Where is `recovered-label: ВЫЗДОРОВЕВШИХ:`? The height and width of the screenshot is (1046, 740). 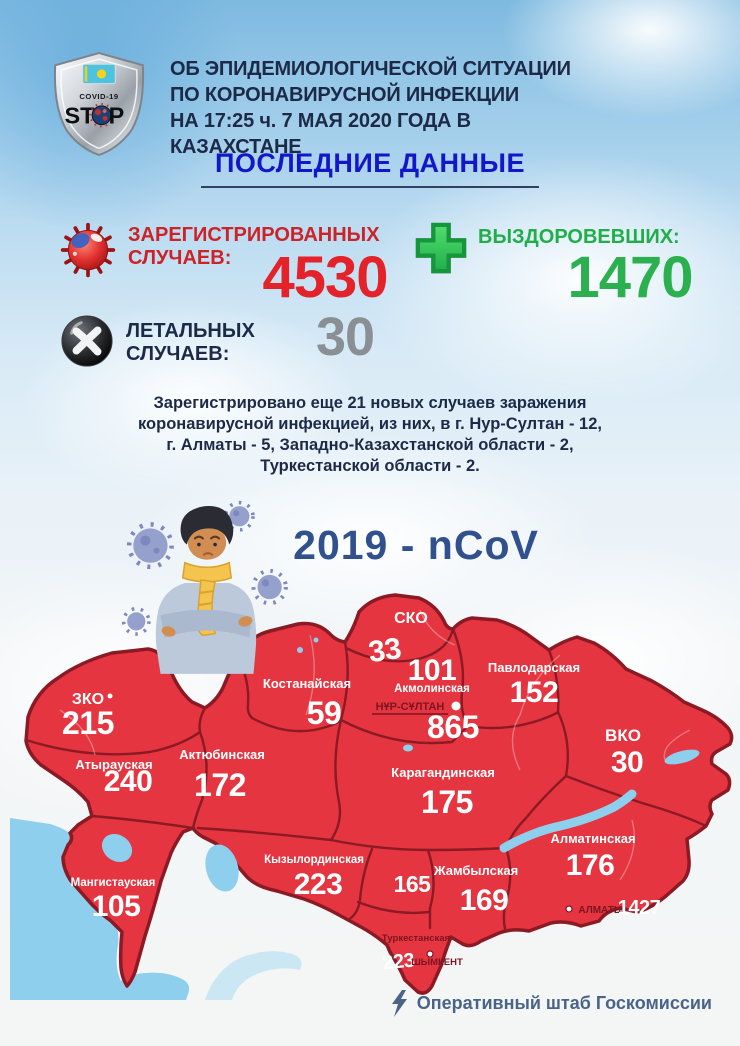
recovered-label: ВЫЗДОРОВЕВШИХ: is located at coordinates (579, 237).